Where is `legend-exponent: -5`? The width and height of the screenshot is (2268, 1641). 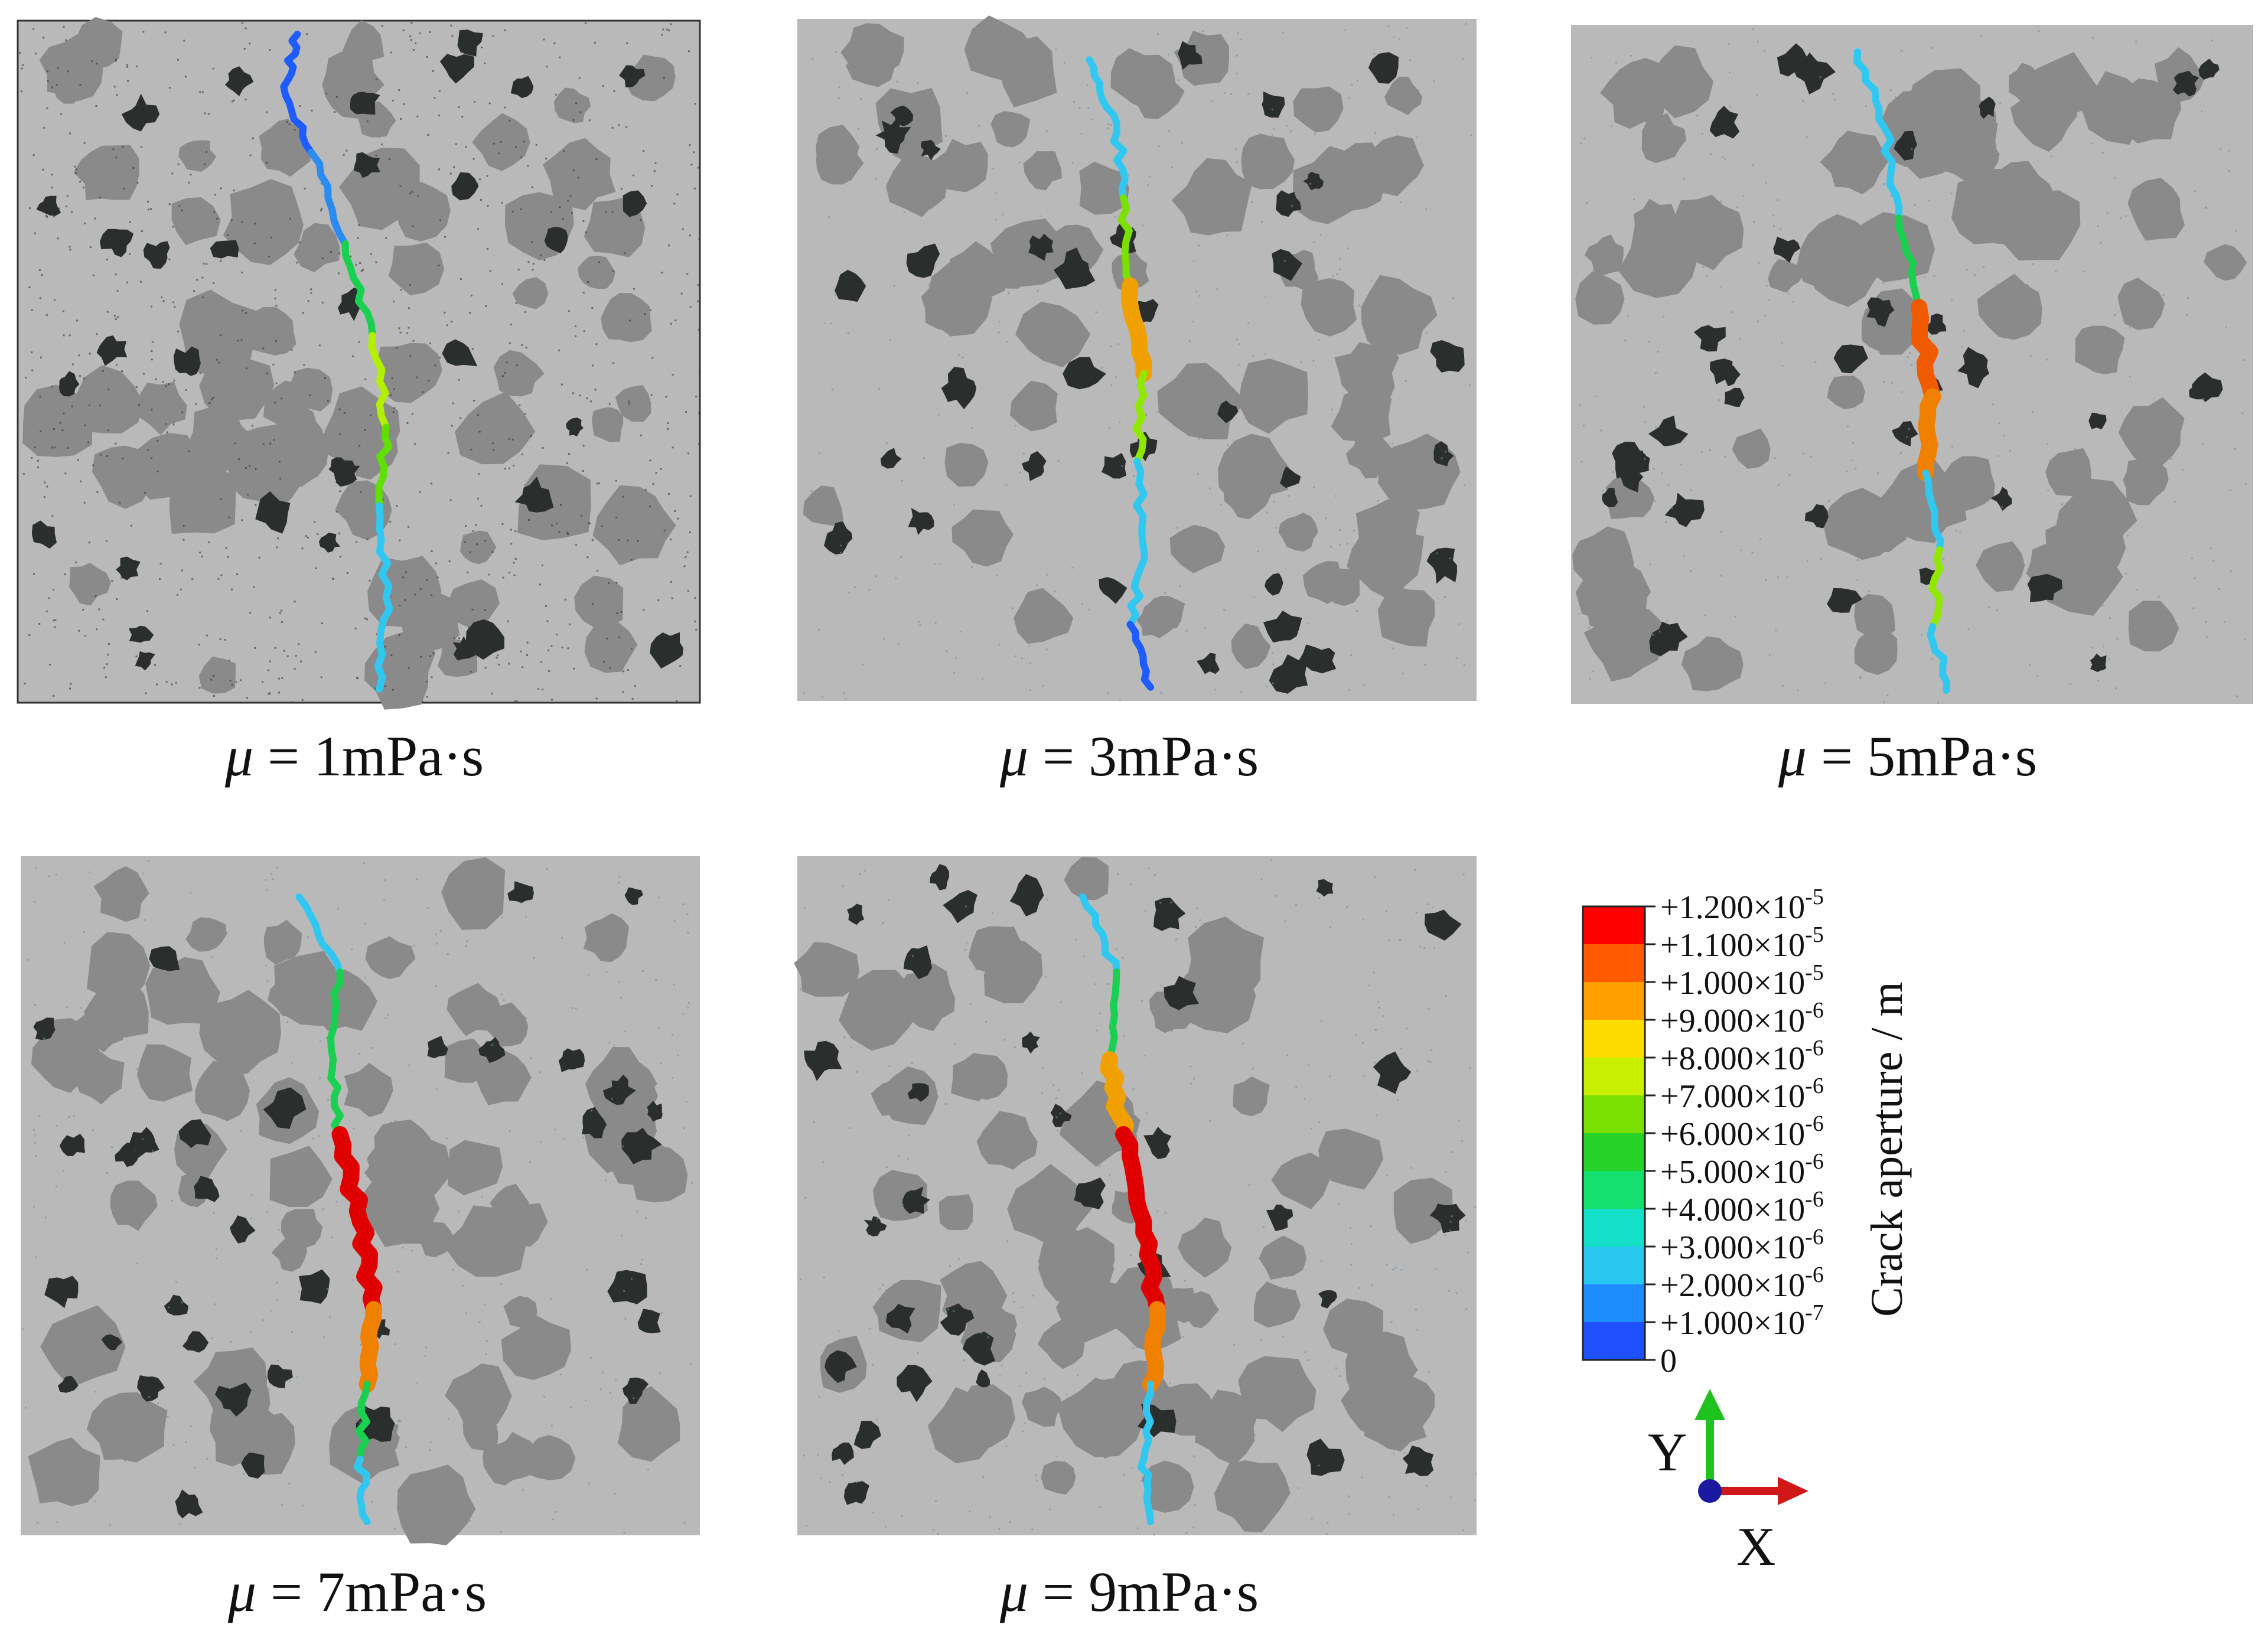
legend-exponent: -5 is located at coordinates (1814, 897).